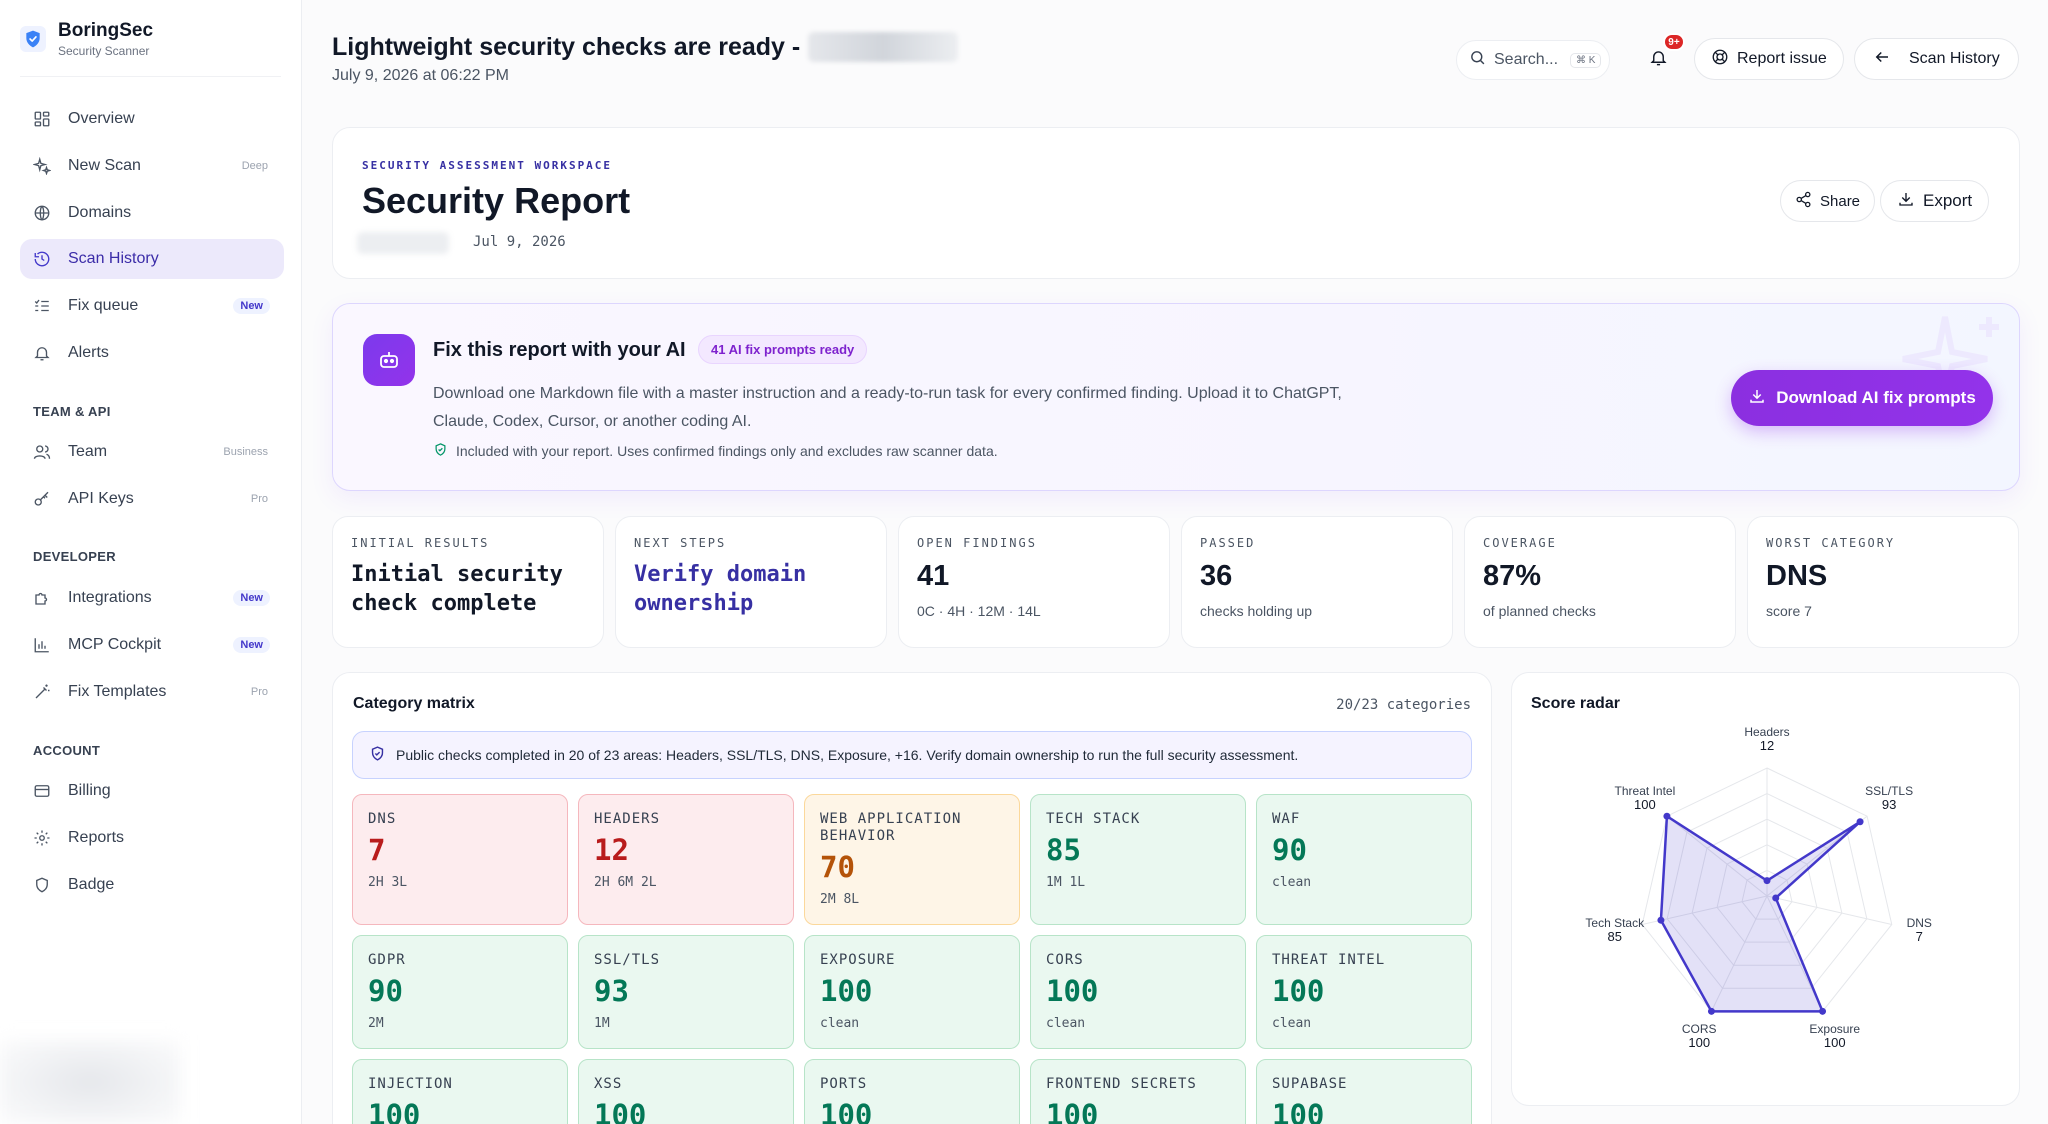 Image resolution: width=2048 pixels, height=1124 pixels. Describe the element at coordinates (1782, 58) in the screenshot. I see `report-issue-label: Report issue` at that location.